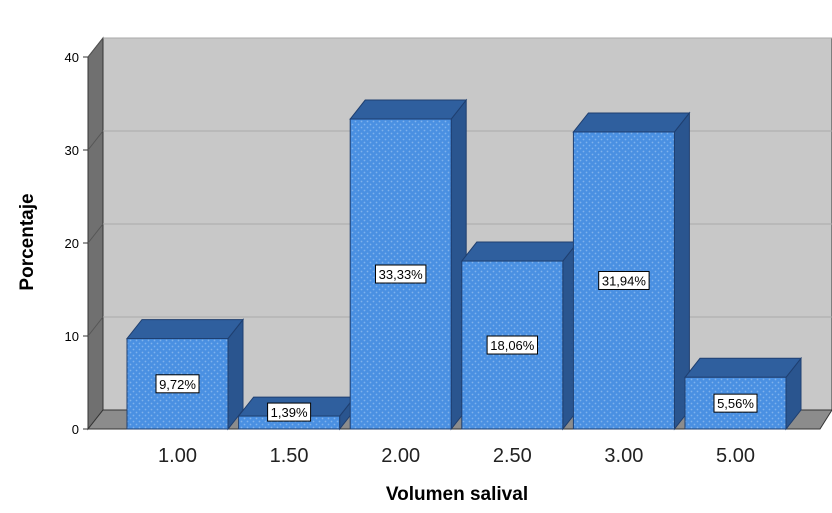 This screenshot has width=832, height=513. What do you see at coordinates (457, 494) in the screenshot?
I see `x-axis-title: Volumen salival` at bounding box center [457, 494].